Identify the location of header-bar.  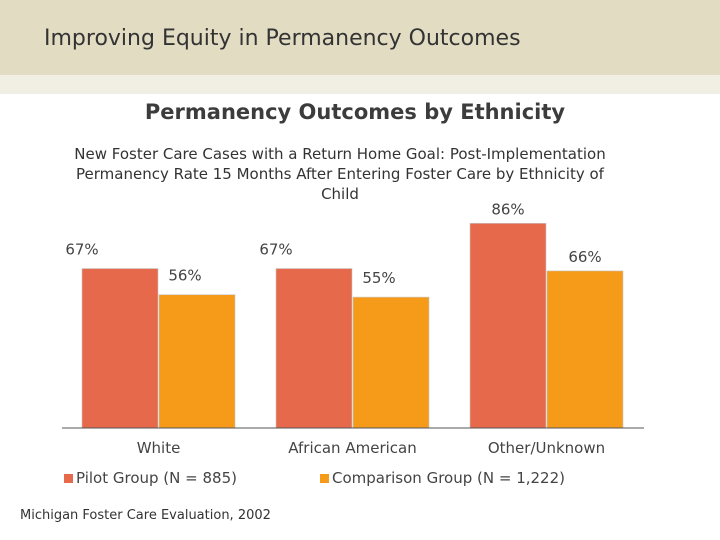
(360, 37).